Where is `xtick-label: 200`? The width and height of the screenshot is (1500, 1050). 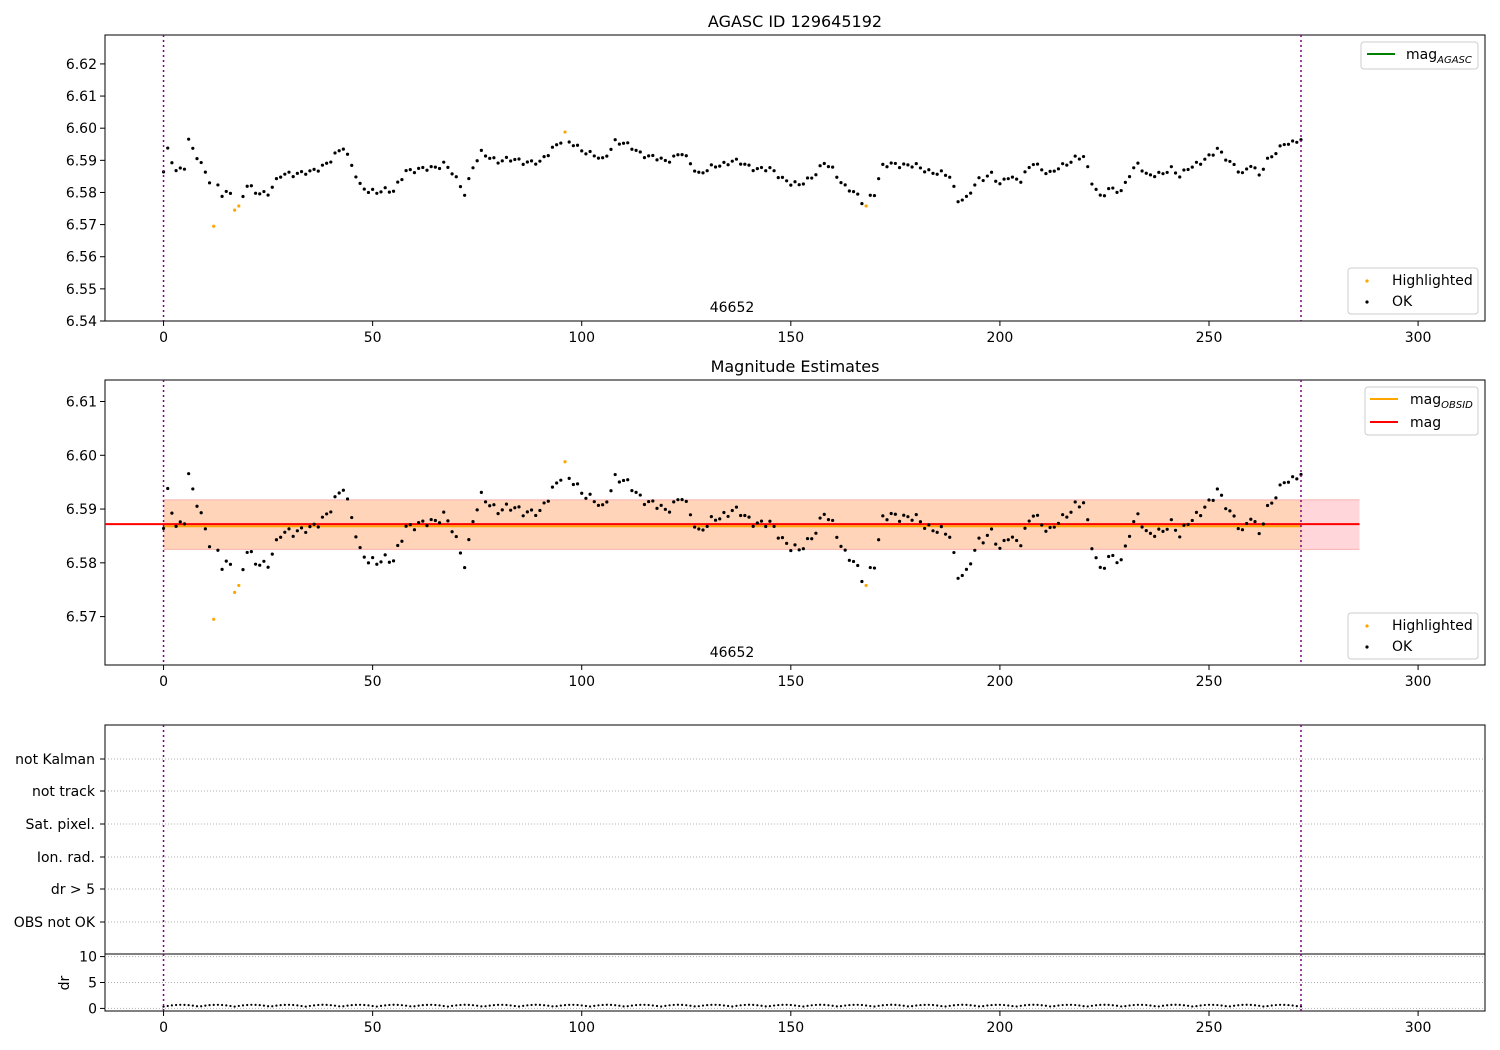 xtick-label: 200 is located at coordinates (1000, 682).